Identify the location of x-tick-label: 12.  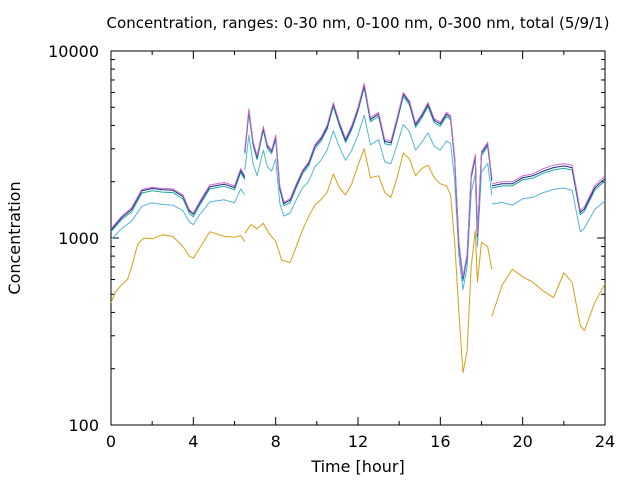
(358, 441).